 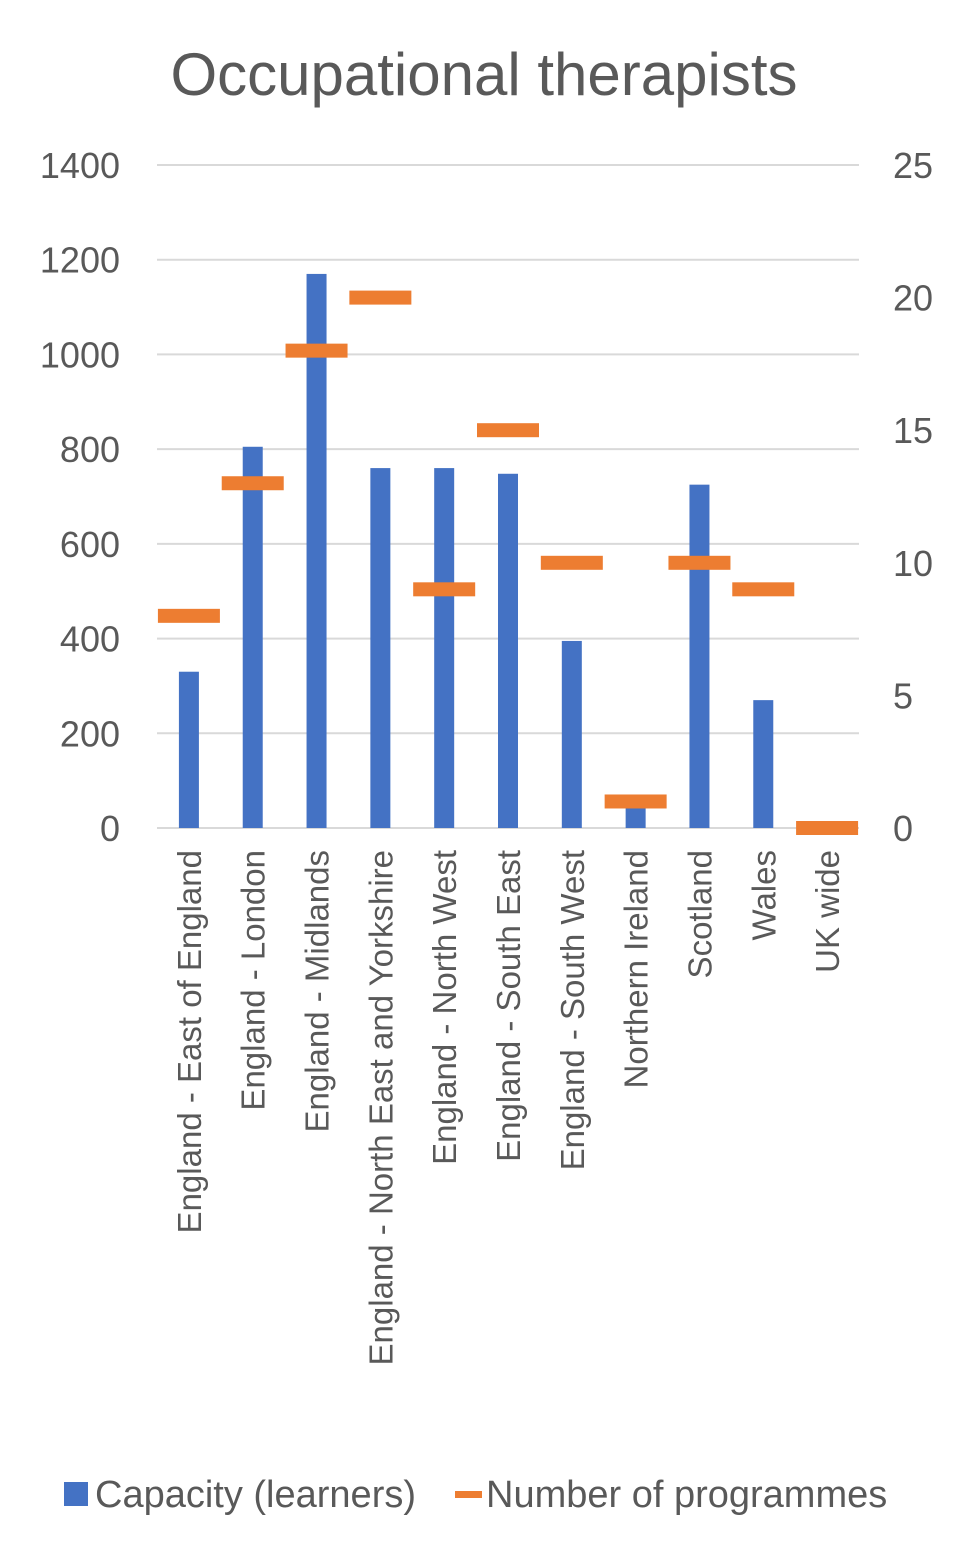 I want to click on y-axis-right: 0 5 10 15 20 25, so click(x=913, y=497).